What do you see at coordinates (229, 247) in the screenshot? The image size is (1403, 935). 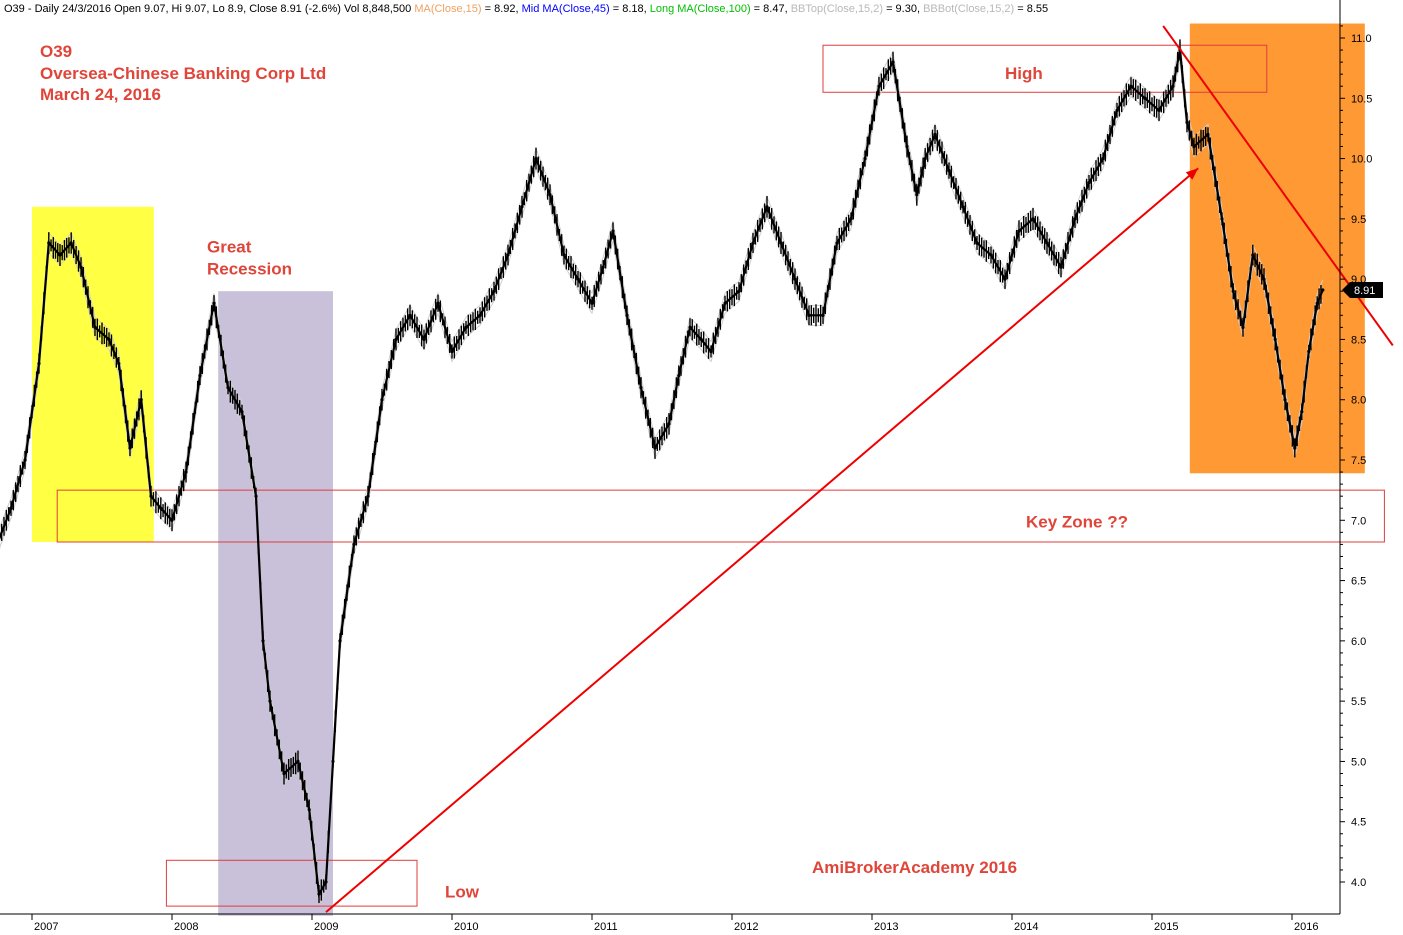 I see `annotation-label: Great` at bounding box center [229, 247].